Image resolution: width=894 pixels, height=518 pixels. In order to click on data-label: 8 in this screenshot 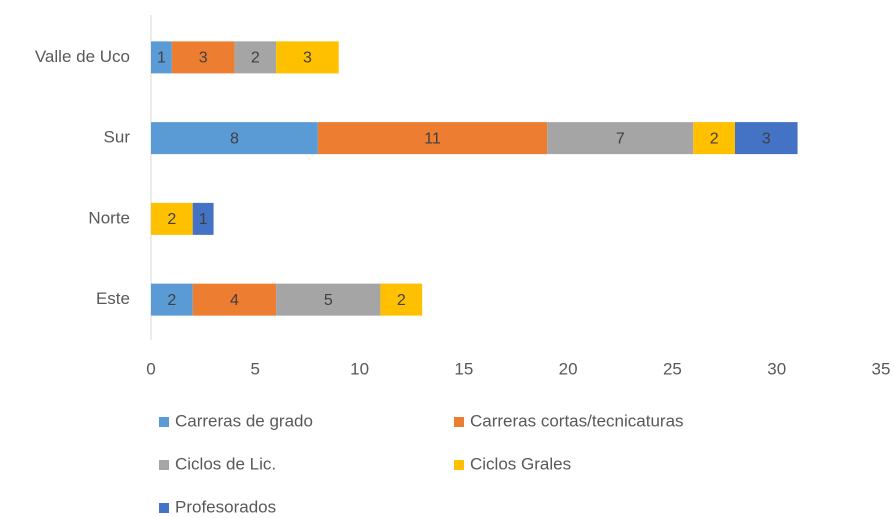, I will do `click(234, 138)`.